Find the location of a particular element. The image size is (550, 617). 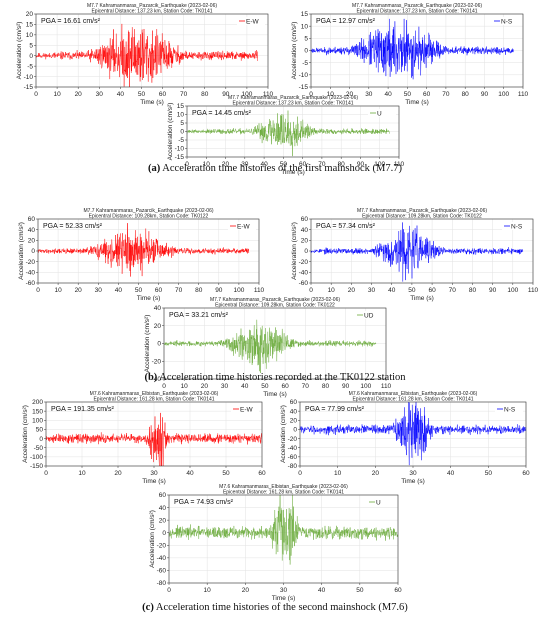

pga-annotation: PGA = 12.97 cm/s² is located at coordinates (346, 21).